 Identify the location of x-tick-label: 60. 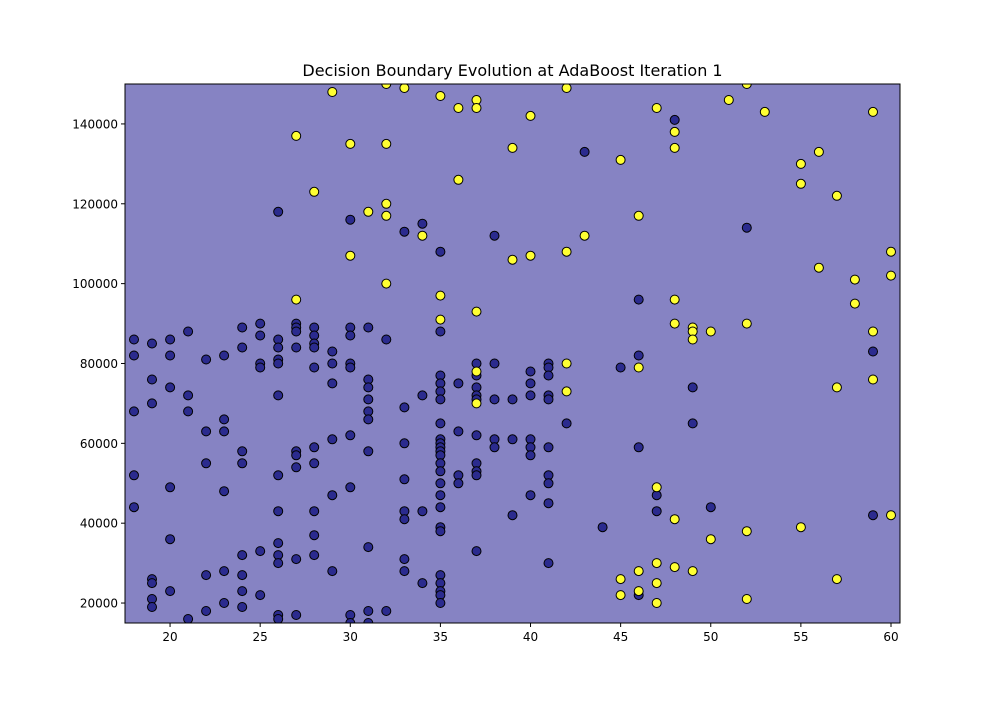
(890, 637).